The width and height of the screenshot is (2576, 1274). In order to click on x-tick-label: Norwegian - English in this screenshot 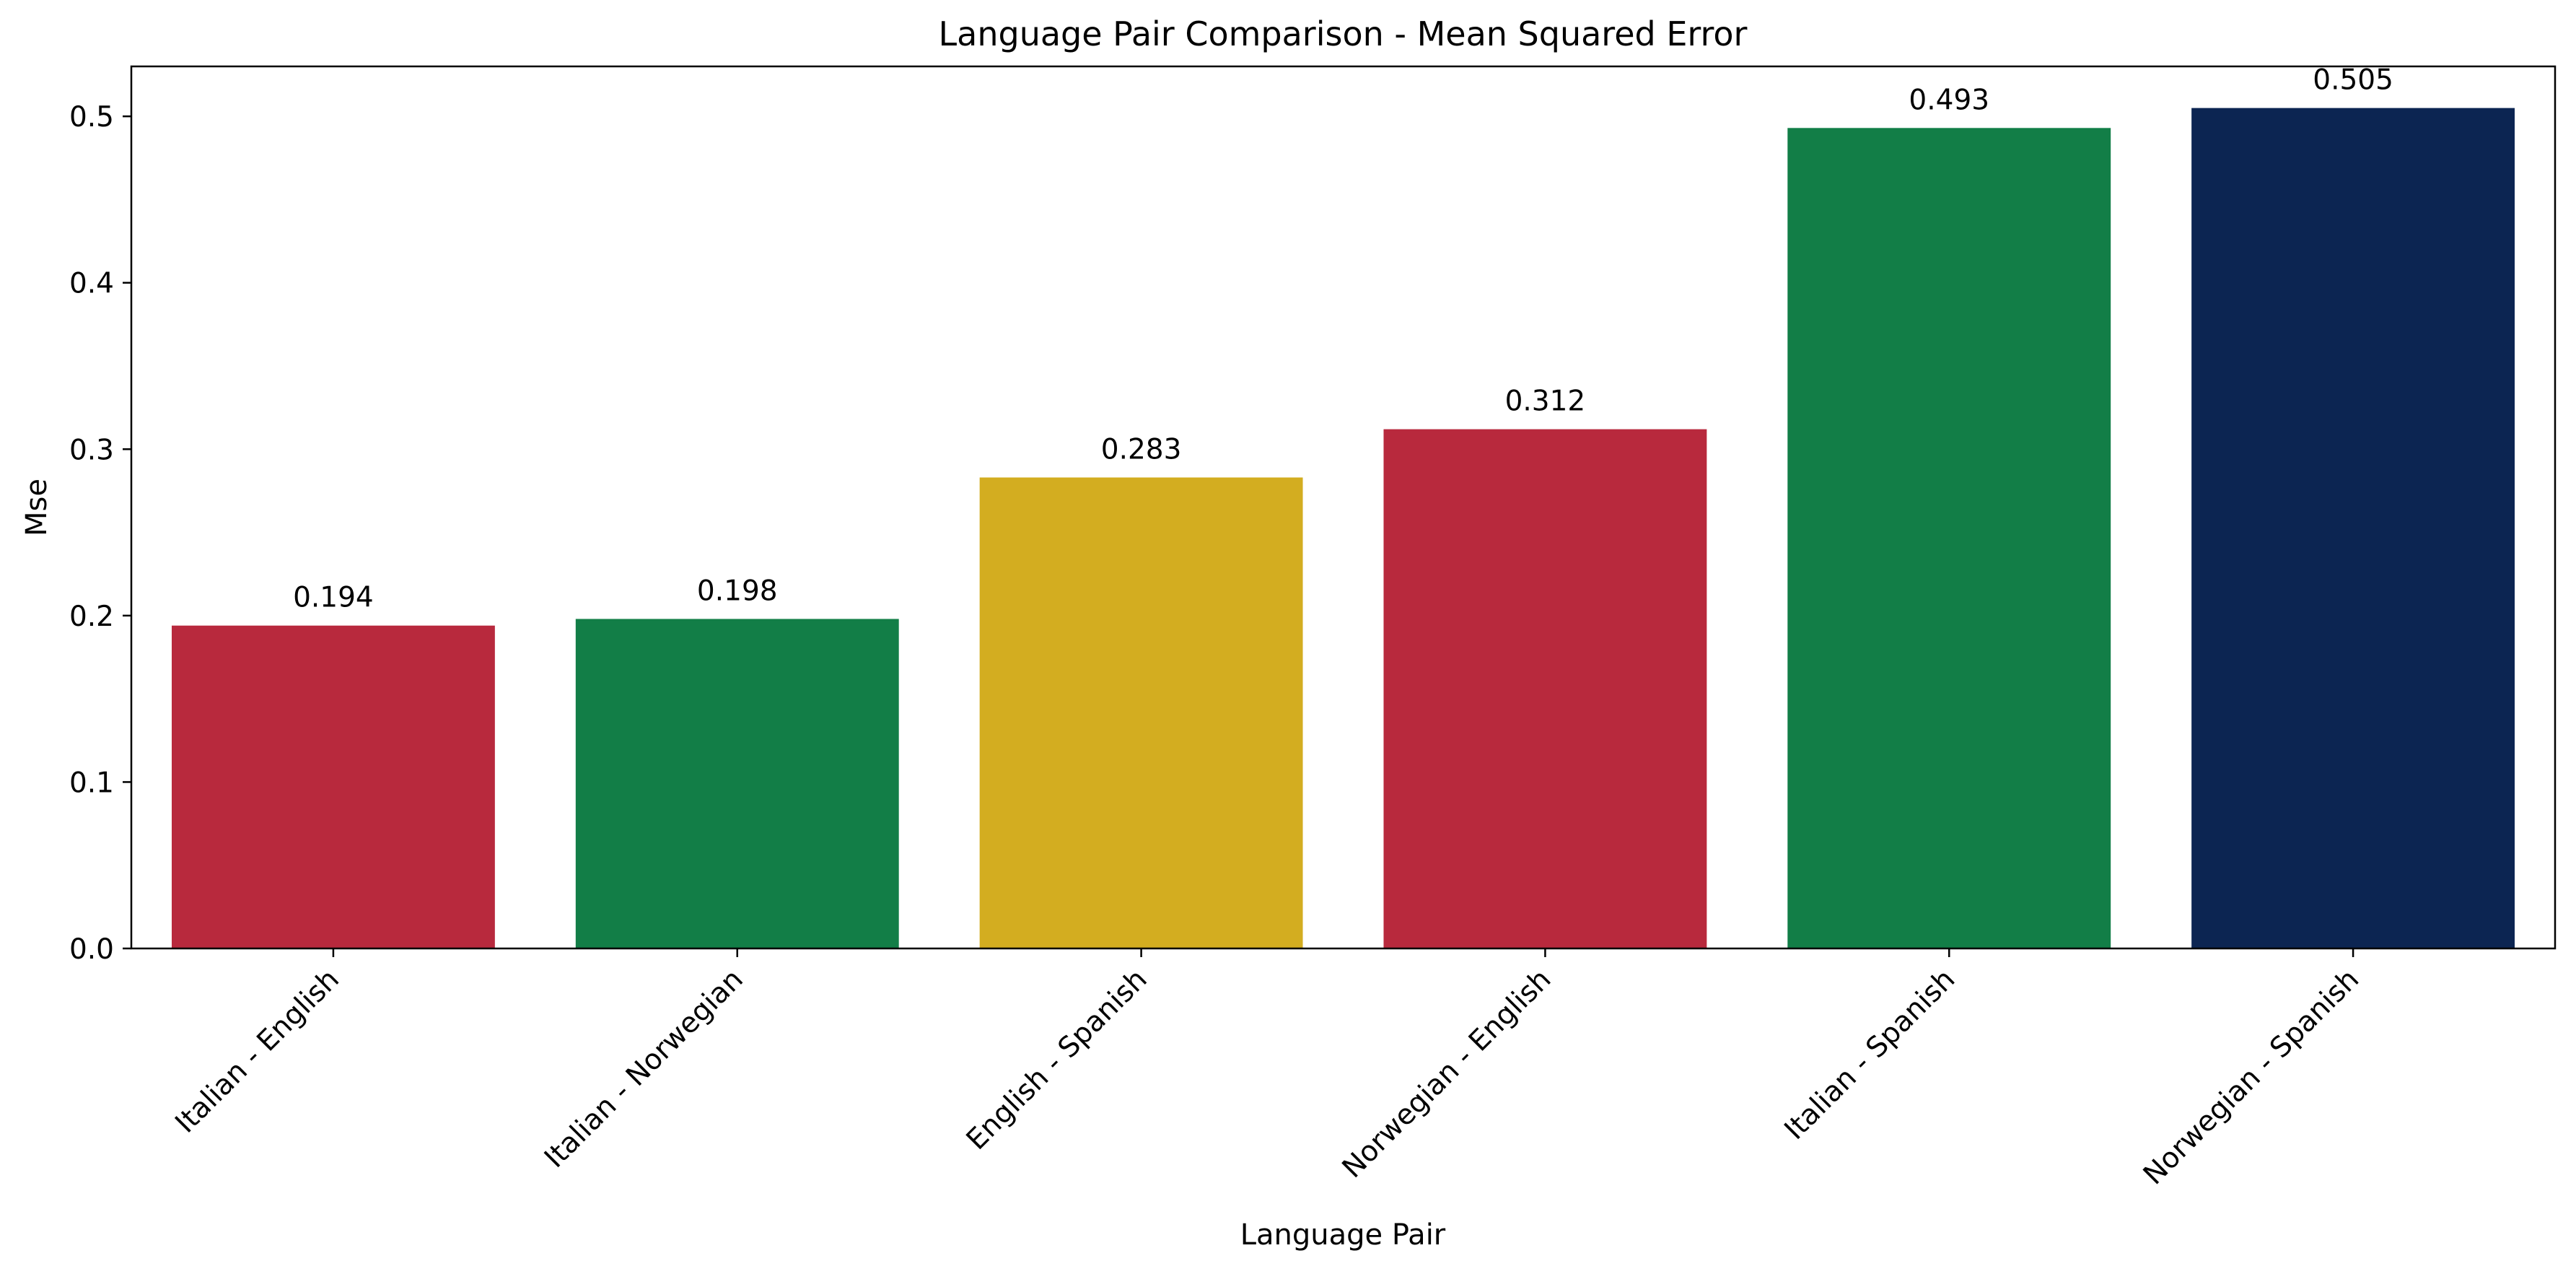, I will do `click(1447, 1074)`.